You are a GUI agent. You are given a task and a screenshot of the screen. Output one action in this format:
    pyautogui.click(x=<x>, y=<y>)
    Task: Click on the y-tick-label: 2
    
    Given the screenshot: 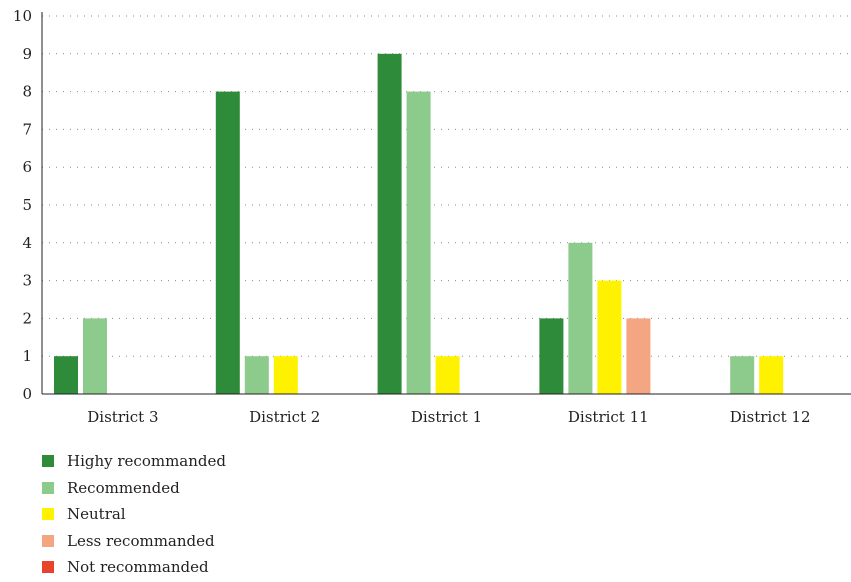 What is the action you would take?
    pyautogui.click(x=27, y=318)
    